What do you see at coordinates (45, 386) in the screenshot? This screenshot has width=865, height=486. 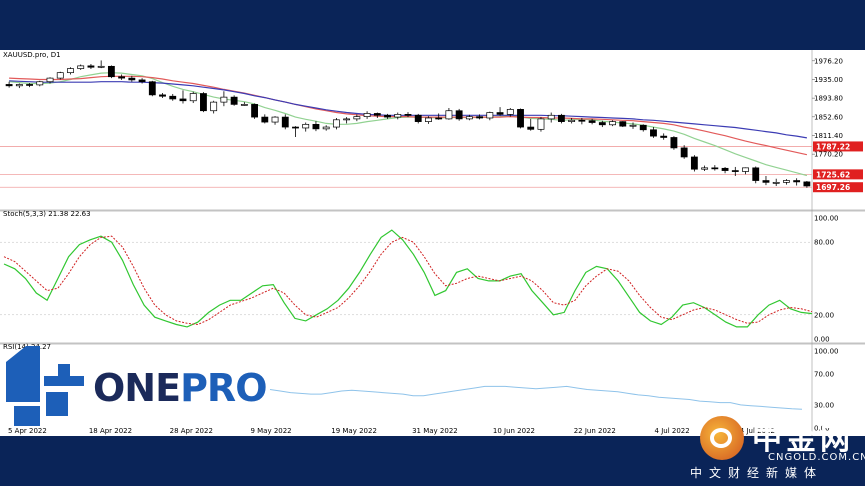 I see `onepro-mark-icon` at bounding box center [45, 386].